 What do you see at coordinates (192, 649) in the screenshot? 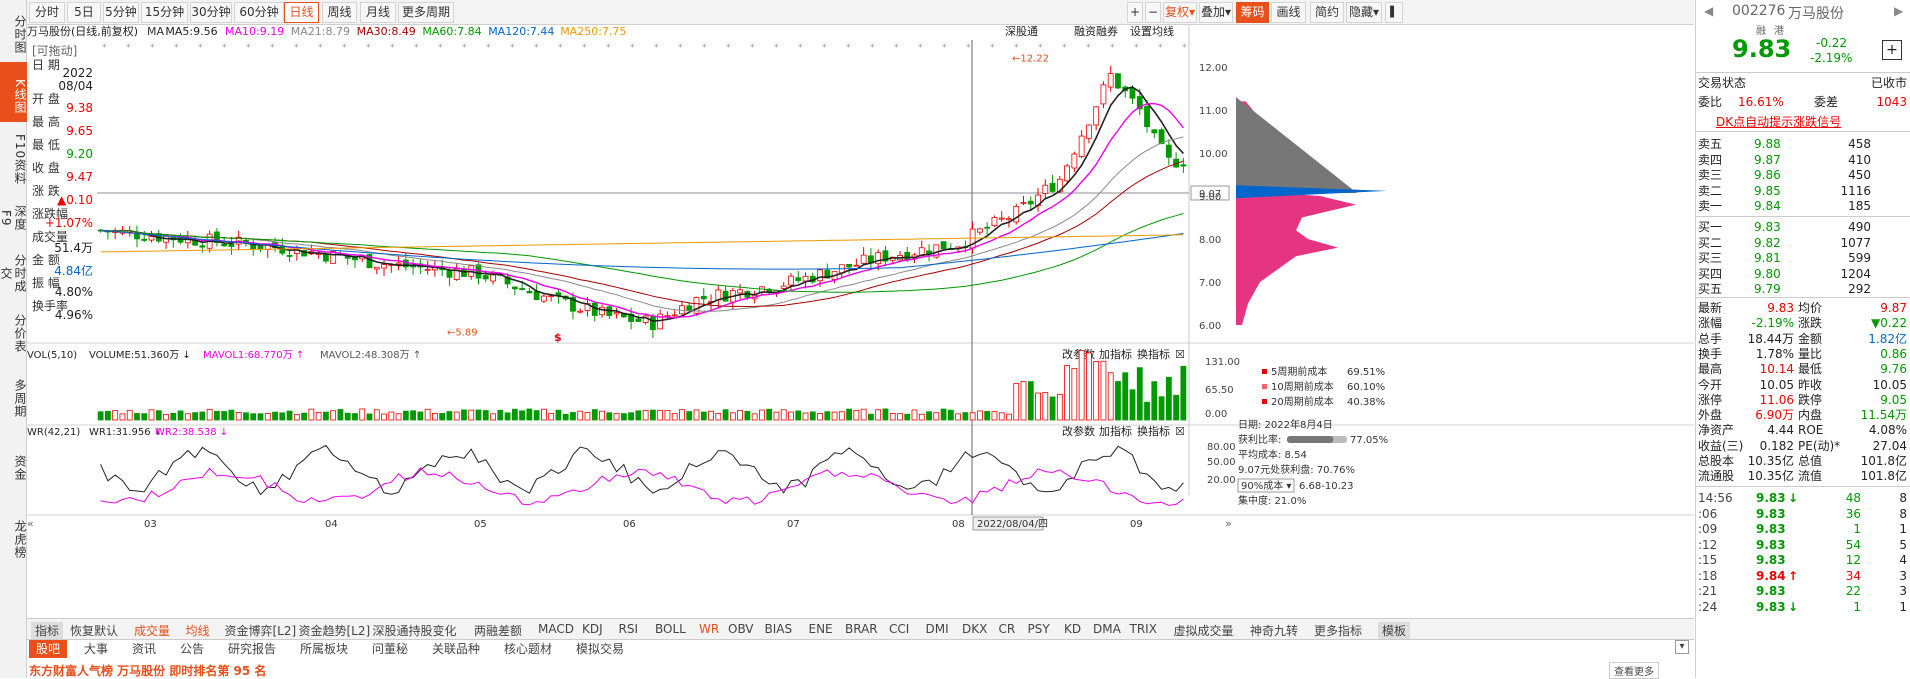
I see `news-tab-3: 公告` at bounding box center [192, 649].